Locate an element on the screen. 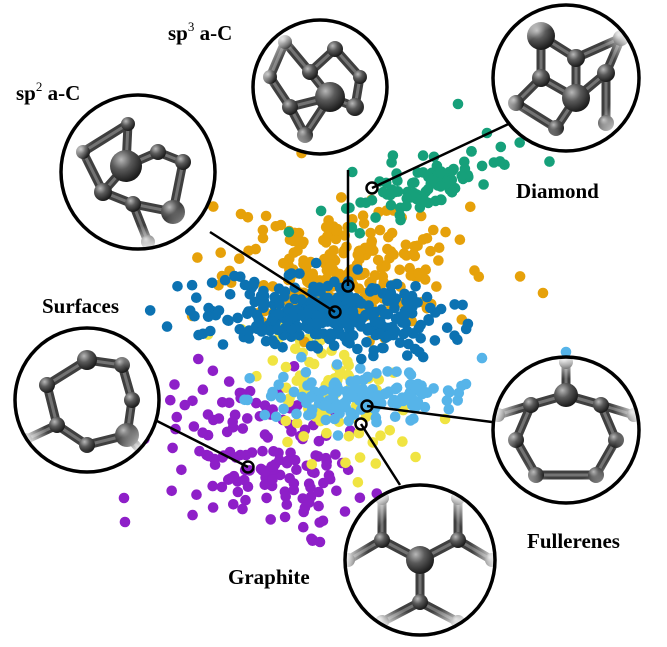 This screenshot has height=647, width=667. label-surfaces: Surfaces is located at coordinates (80, 306).